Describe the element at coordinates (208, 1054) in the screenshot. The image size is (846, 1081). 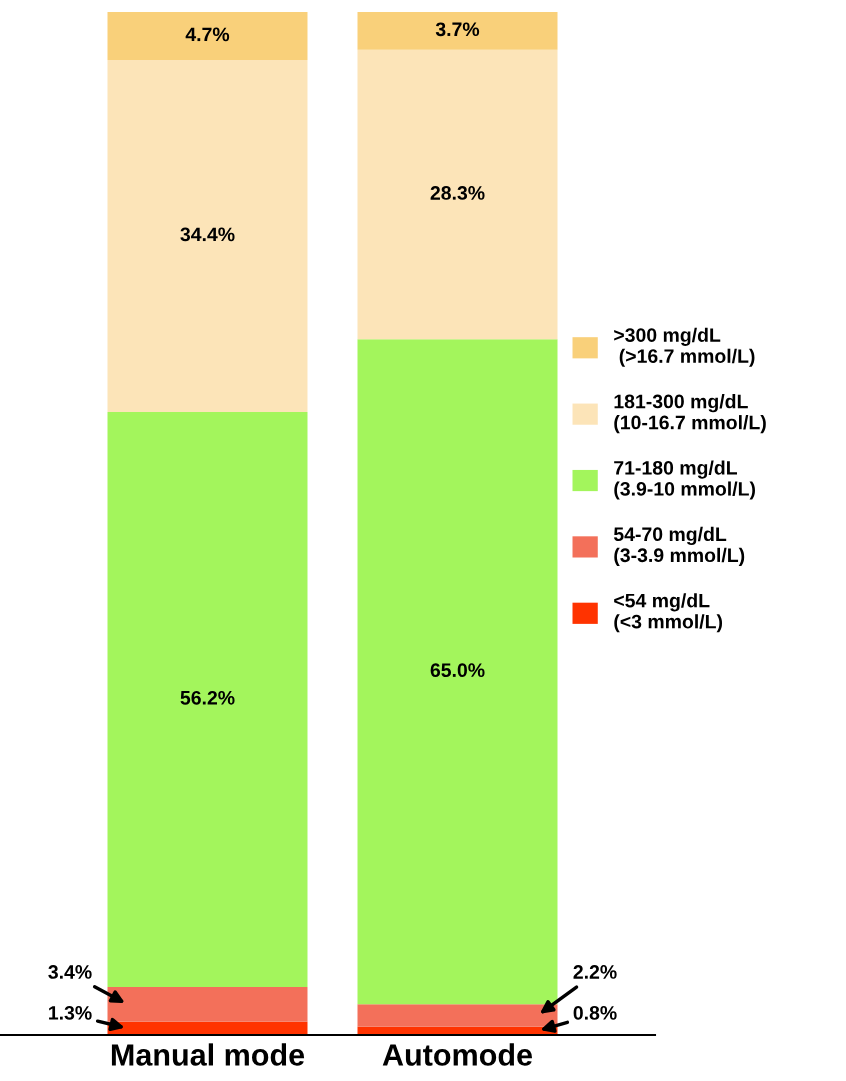
I see `x-tick-label: Manual mode` at that location.